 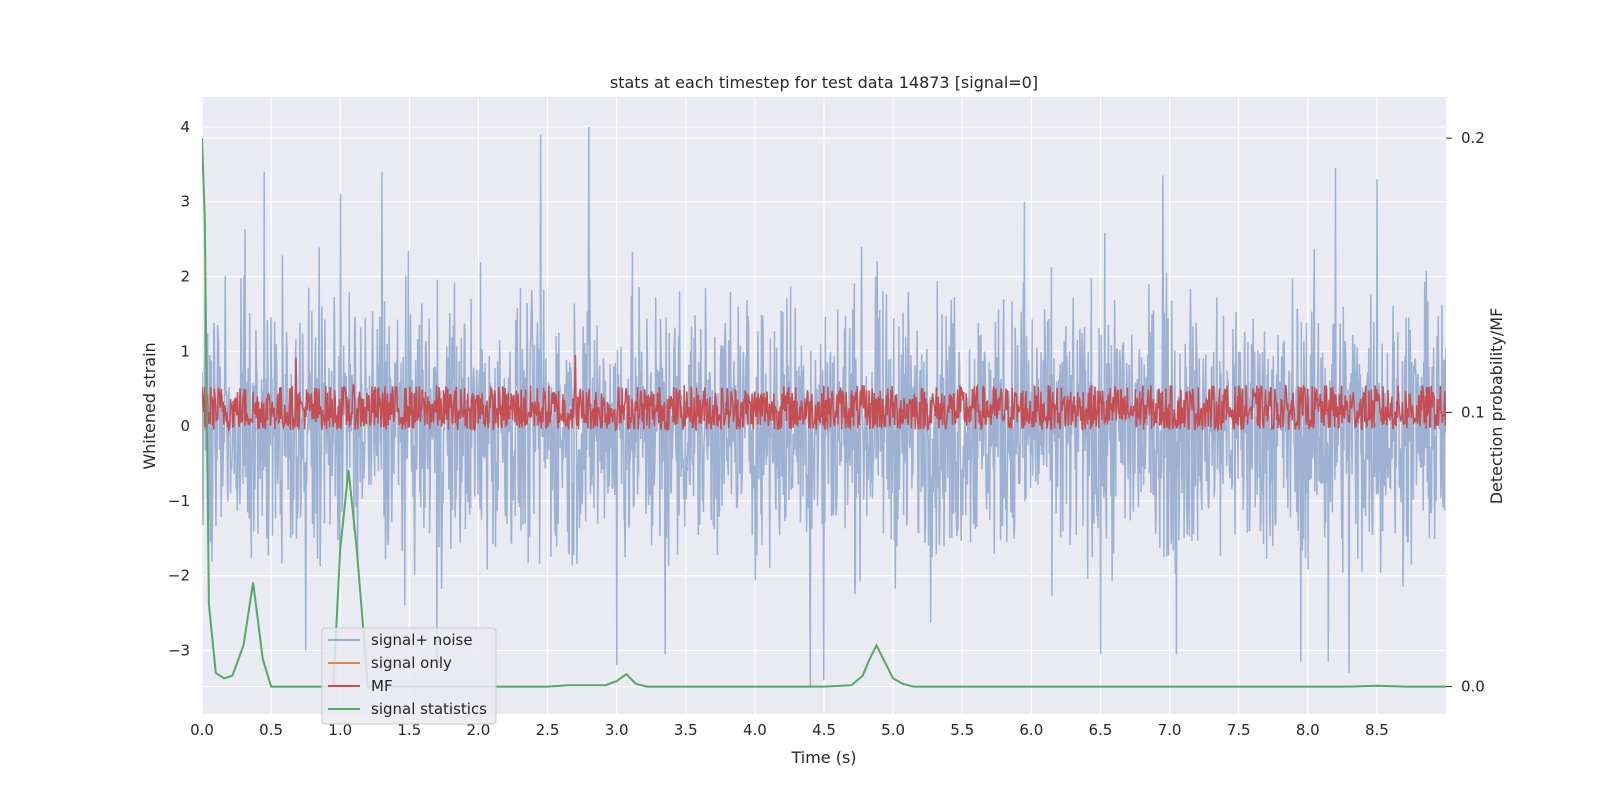 What do you see at coordinates (1170, 730) in the screenshot?
I see `x-tick-label: 7.0` at bounding box center [1170, 730].